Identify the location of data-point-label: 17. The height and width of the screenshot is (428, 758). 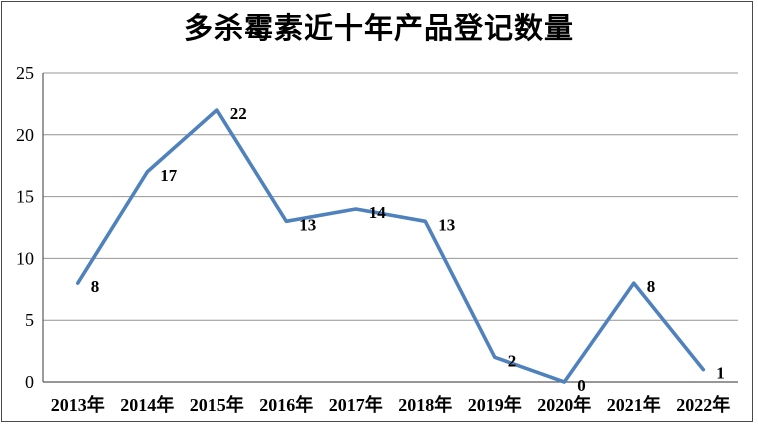
(169, 175).